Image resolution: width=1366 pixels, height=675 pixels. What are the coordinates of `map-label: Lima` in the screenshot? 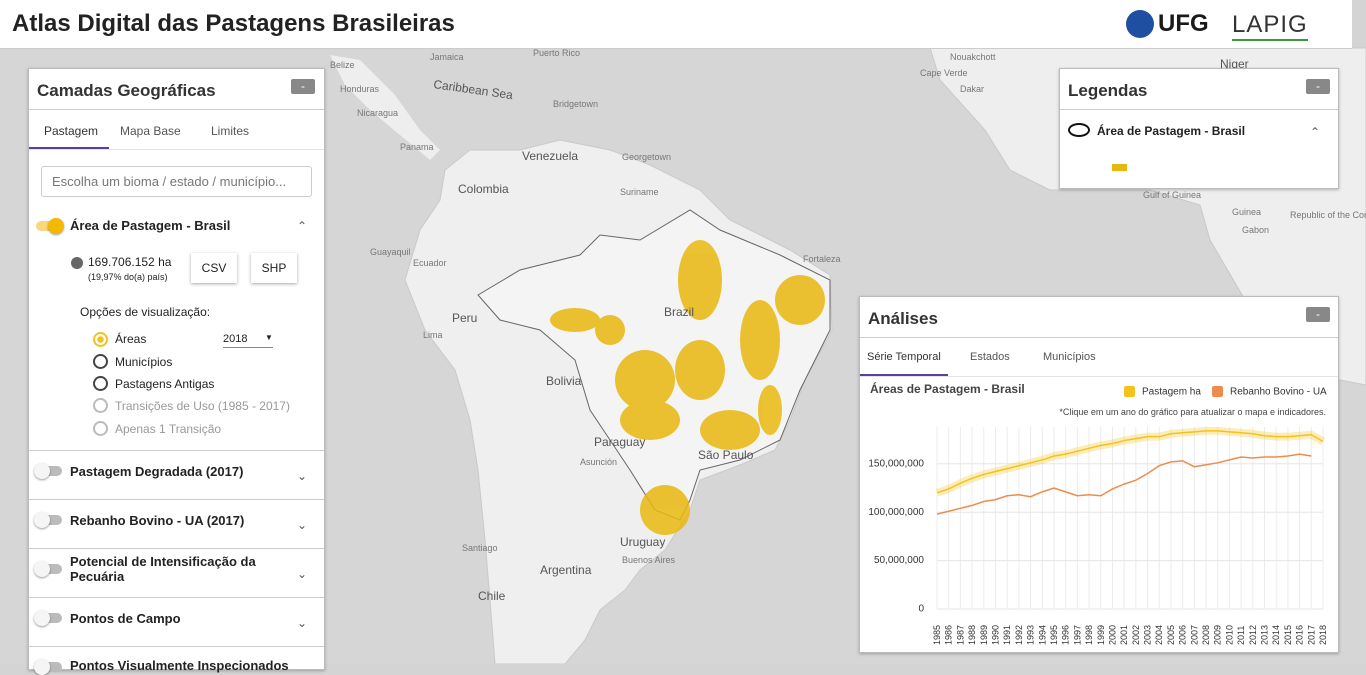 It's located at (433, 335).